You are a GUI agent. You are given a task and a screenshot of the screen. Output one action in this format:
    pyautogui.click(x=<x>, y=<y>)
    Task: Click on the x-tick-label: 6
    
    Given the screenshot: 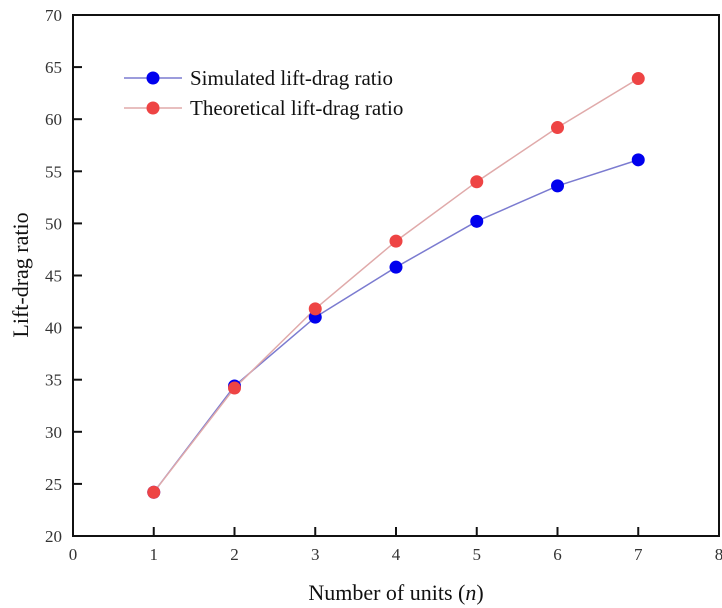 What is the action you would take?
    pyautogui.click(x=557, y=554)
    